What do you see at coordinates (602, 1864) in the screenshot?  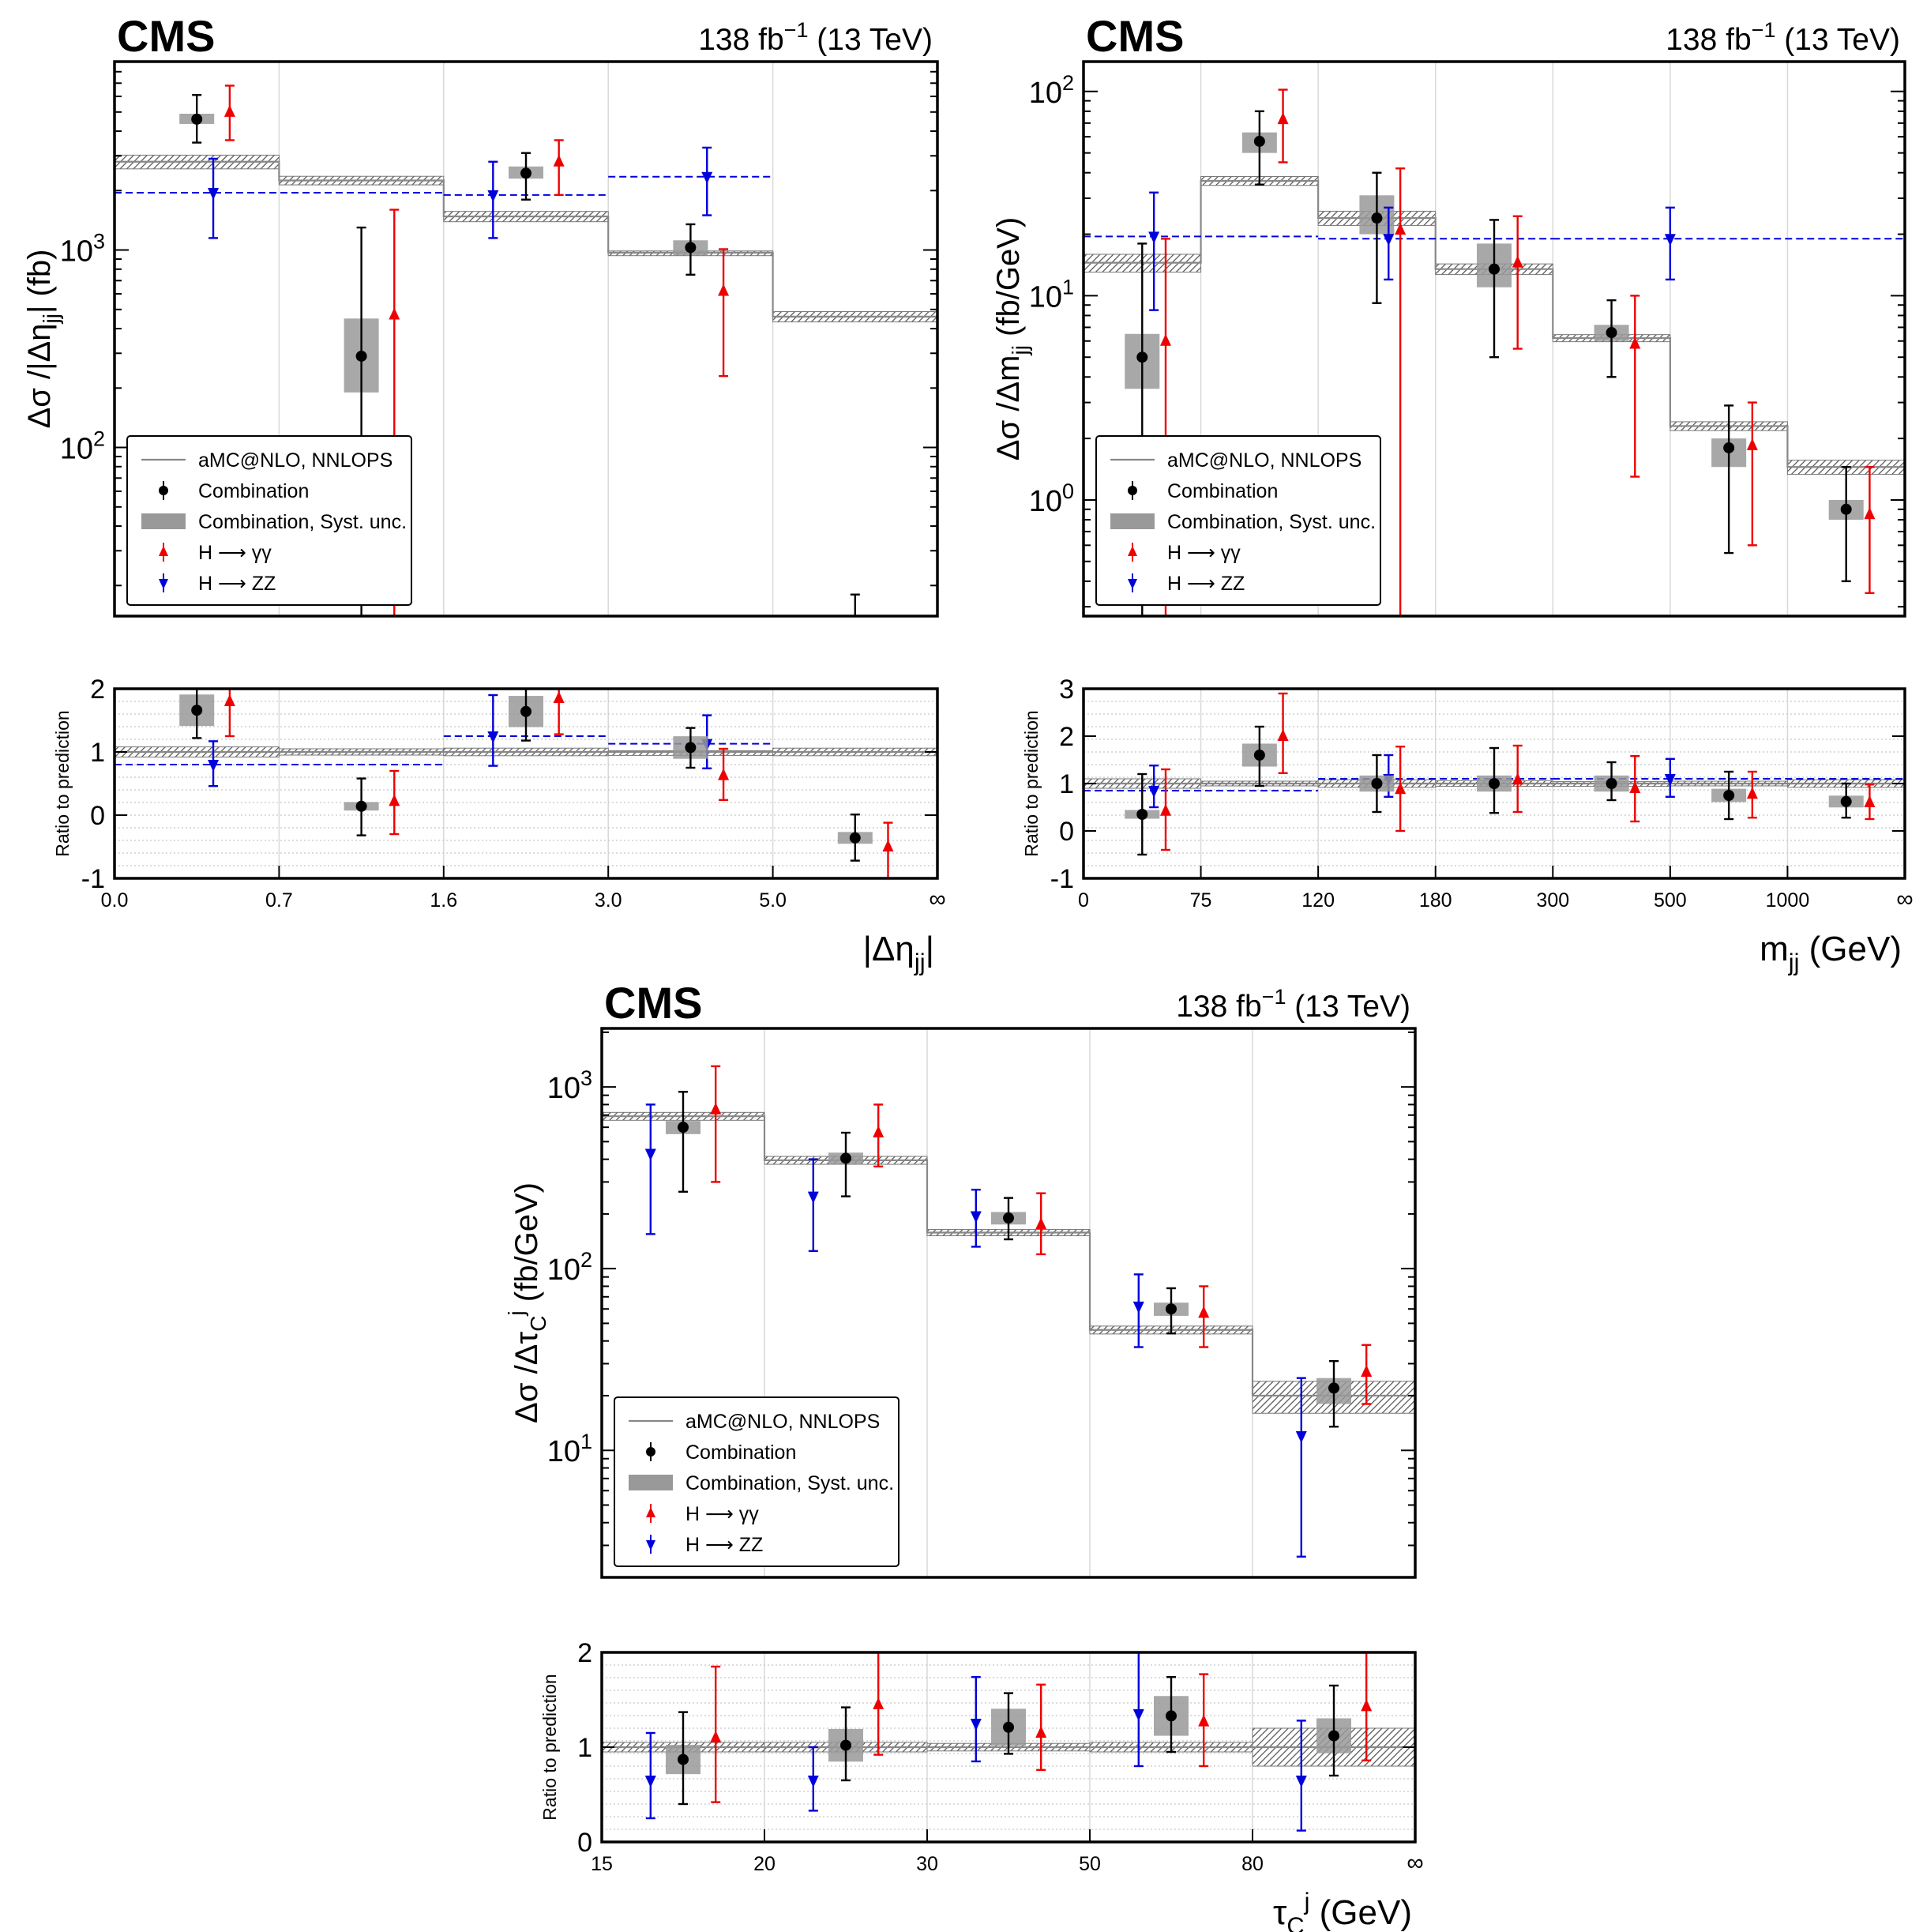 I see `x-tick-label: 15` at bounding box center [602, 1864].